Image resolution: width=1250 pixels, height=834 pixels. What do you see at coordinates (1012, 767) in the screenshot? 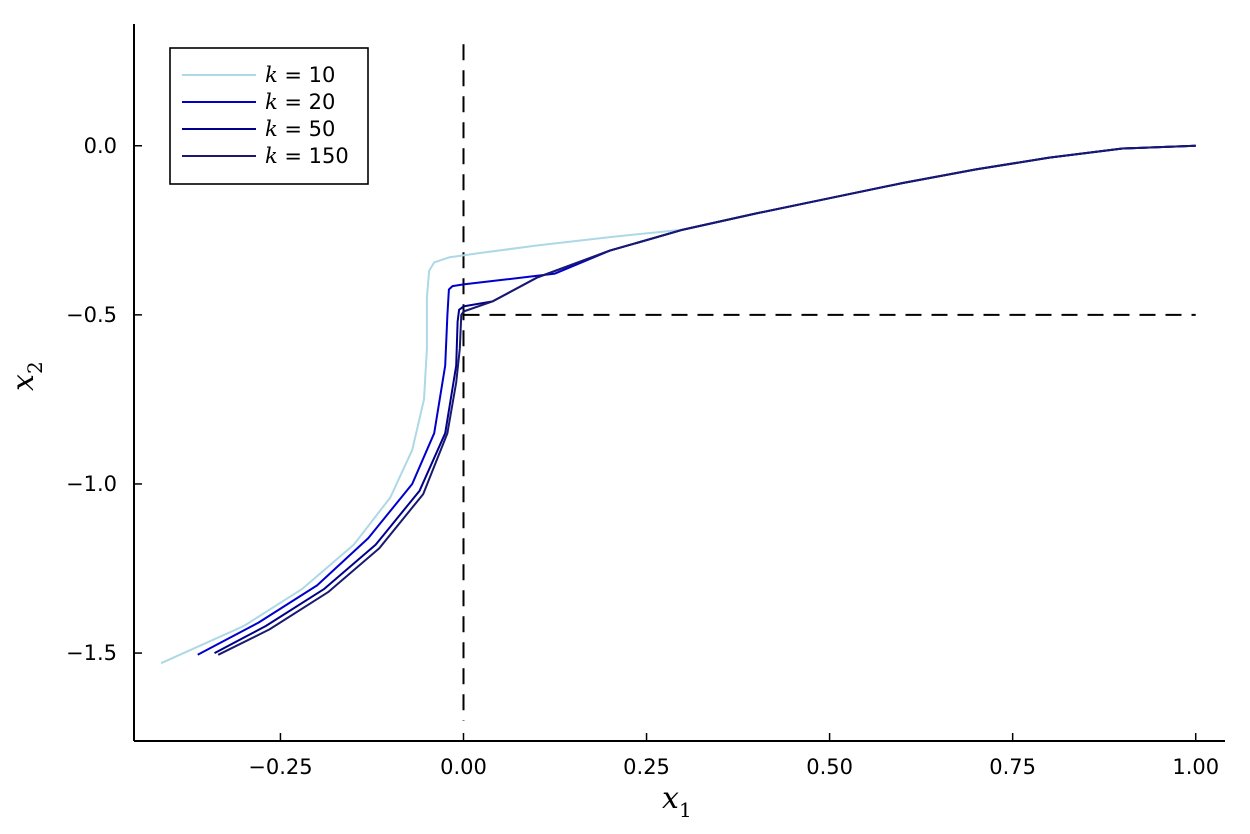
I see `x-tick-label: 0.75` at bounding box center [1012, 767].